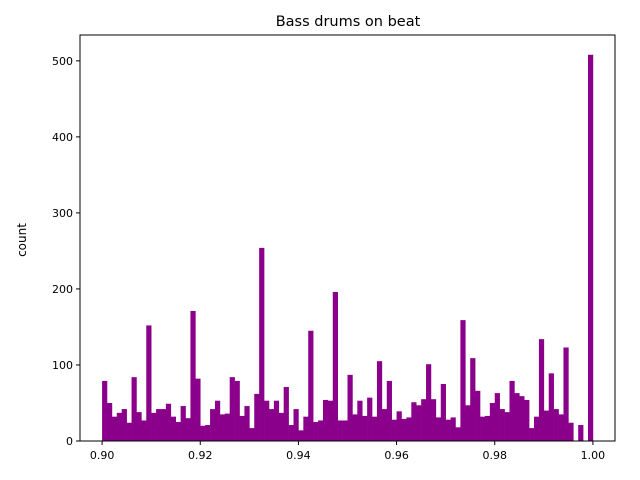 This screenshot has width=640, height=480. Describe the element at coordinates (102, 455) in the screenshot. I see `x-tick-label: 0.90` at that location.